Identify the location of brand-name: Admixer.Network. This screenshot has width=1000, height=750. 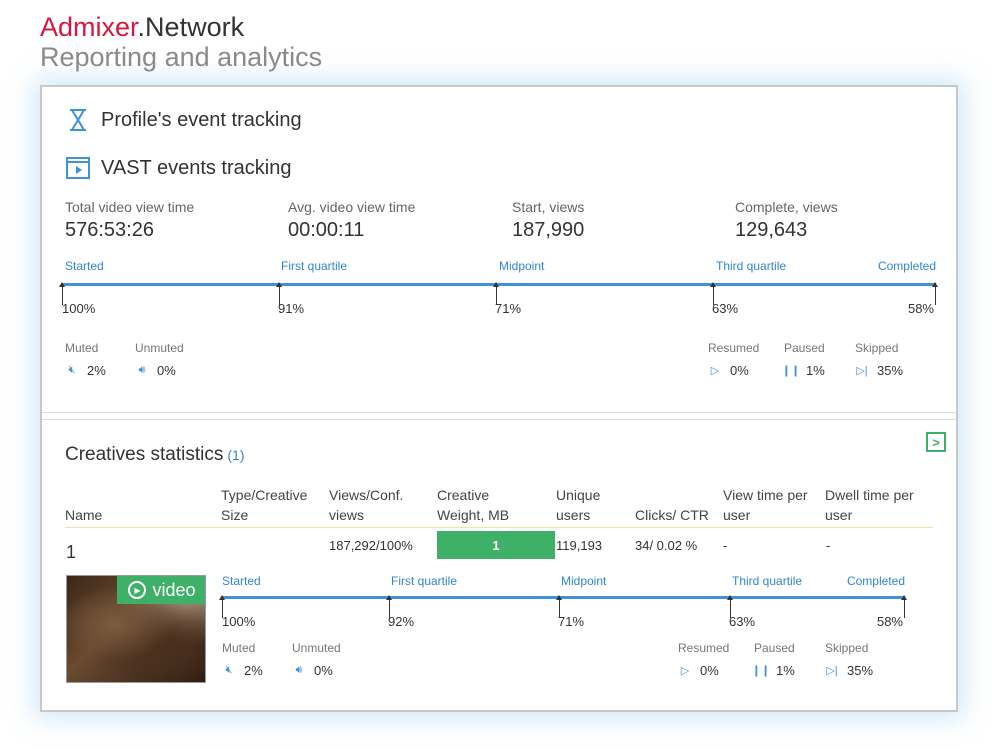
(181, 27).